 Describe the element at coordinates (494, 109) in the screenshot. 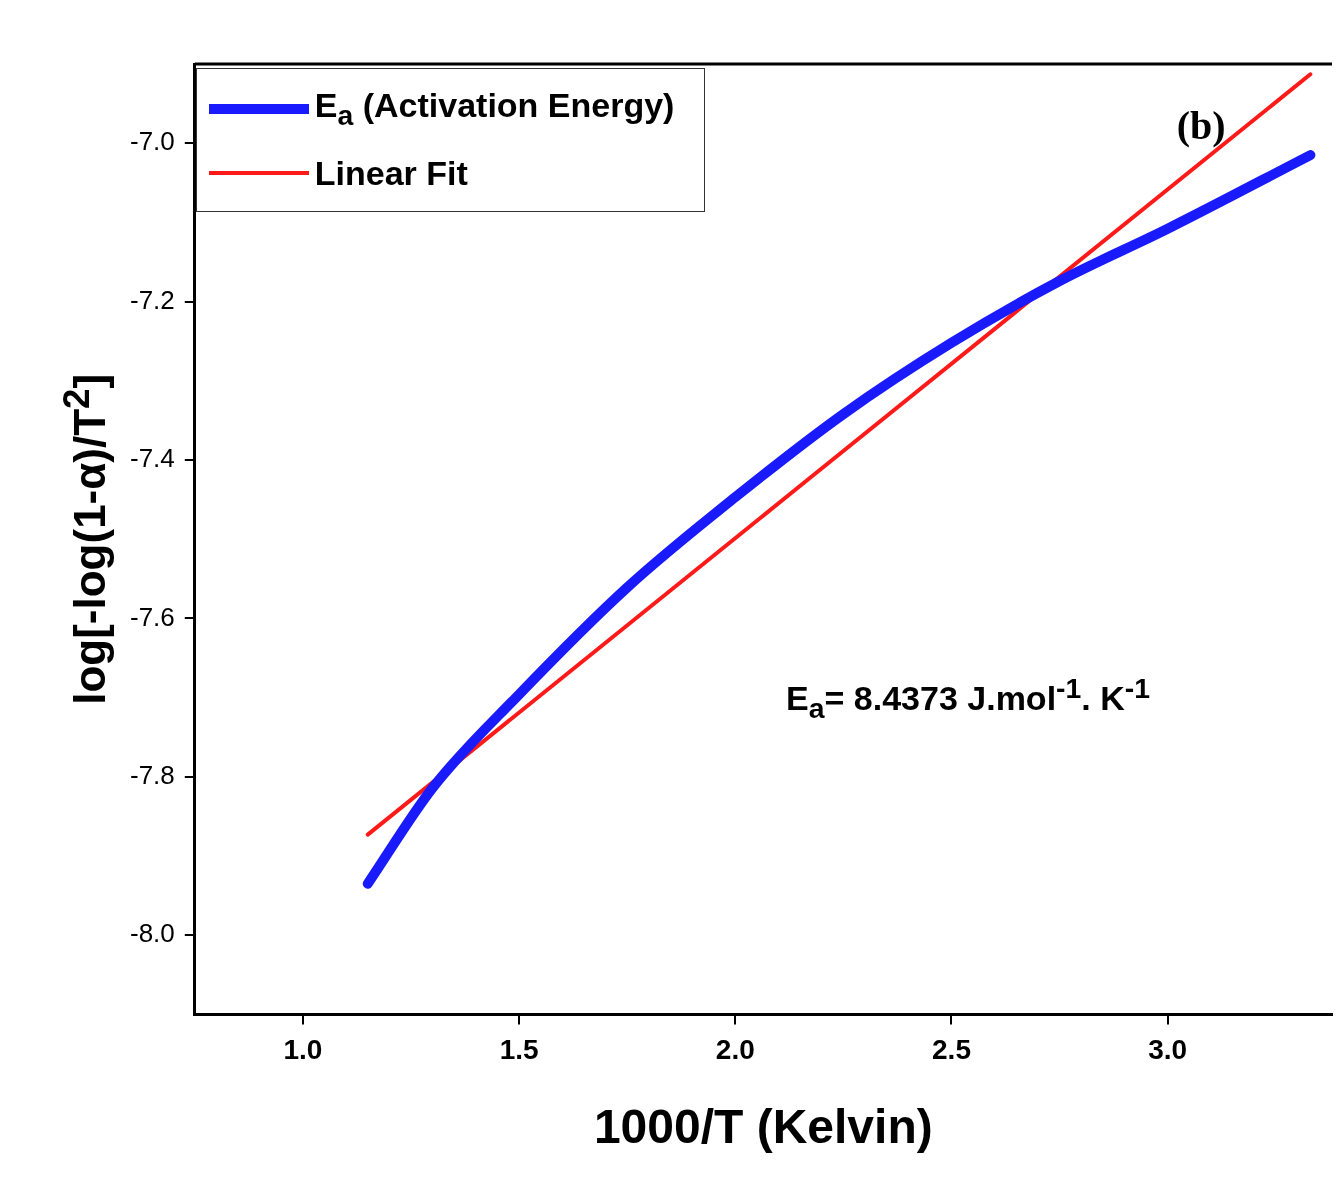

I see `legend-label: E$_{a}$ (Activation Energy)` at that location.